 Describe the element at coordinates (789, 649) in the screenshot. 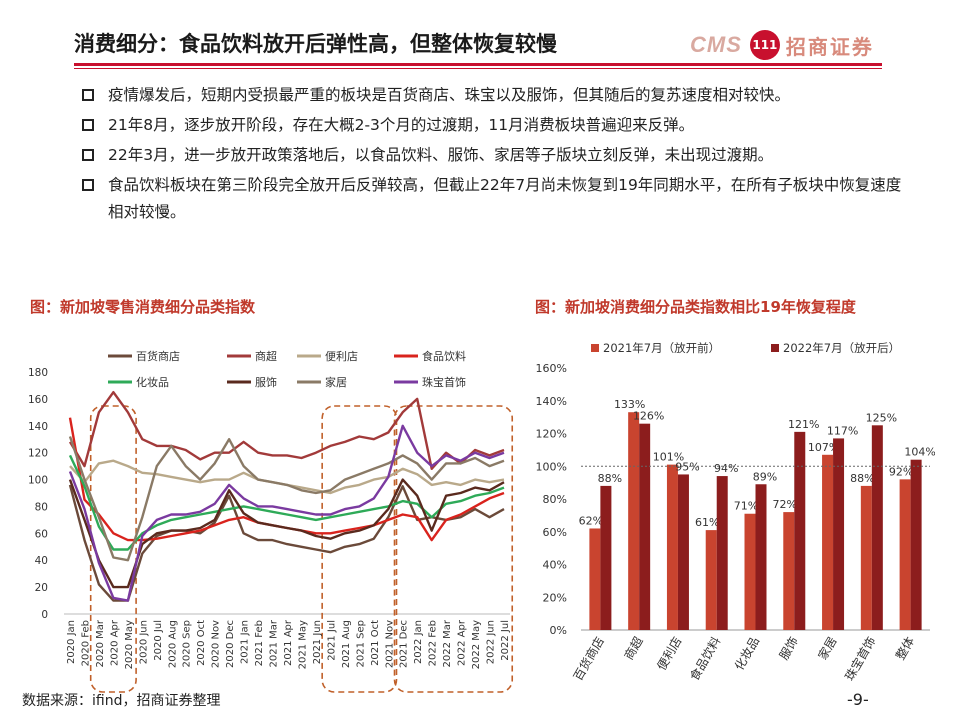

I see `x-tick-label: 服饰` at that location.